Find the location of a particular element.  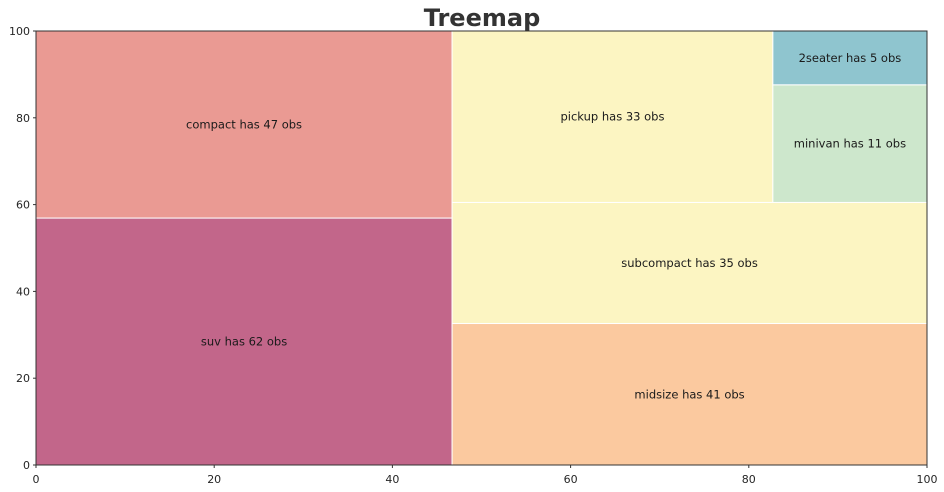

y-tick-label: 60 is located at coordinates (23, 205).